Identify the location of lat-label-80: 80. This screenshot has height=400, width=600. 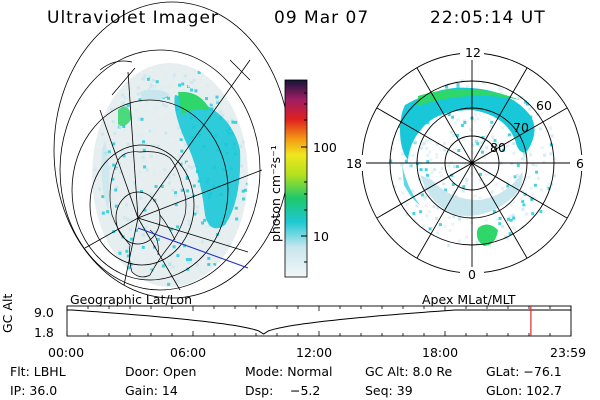
(498, 147).